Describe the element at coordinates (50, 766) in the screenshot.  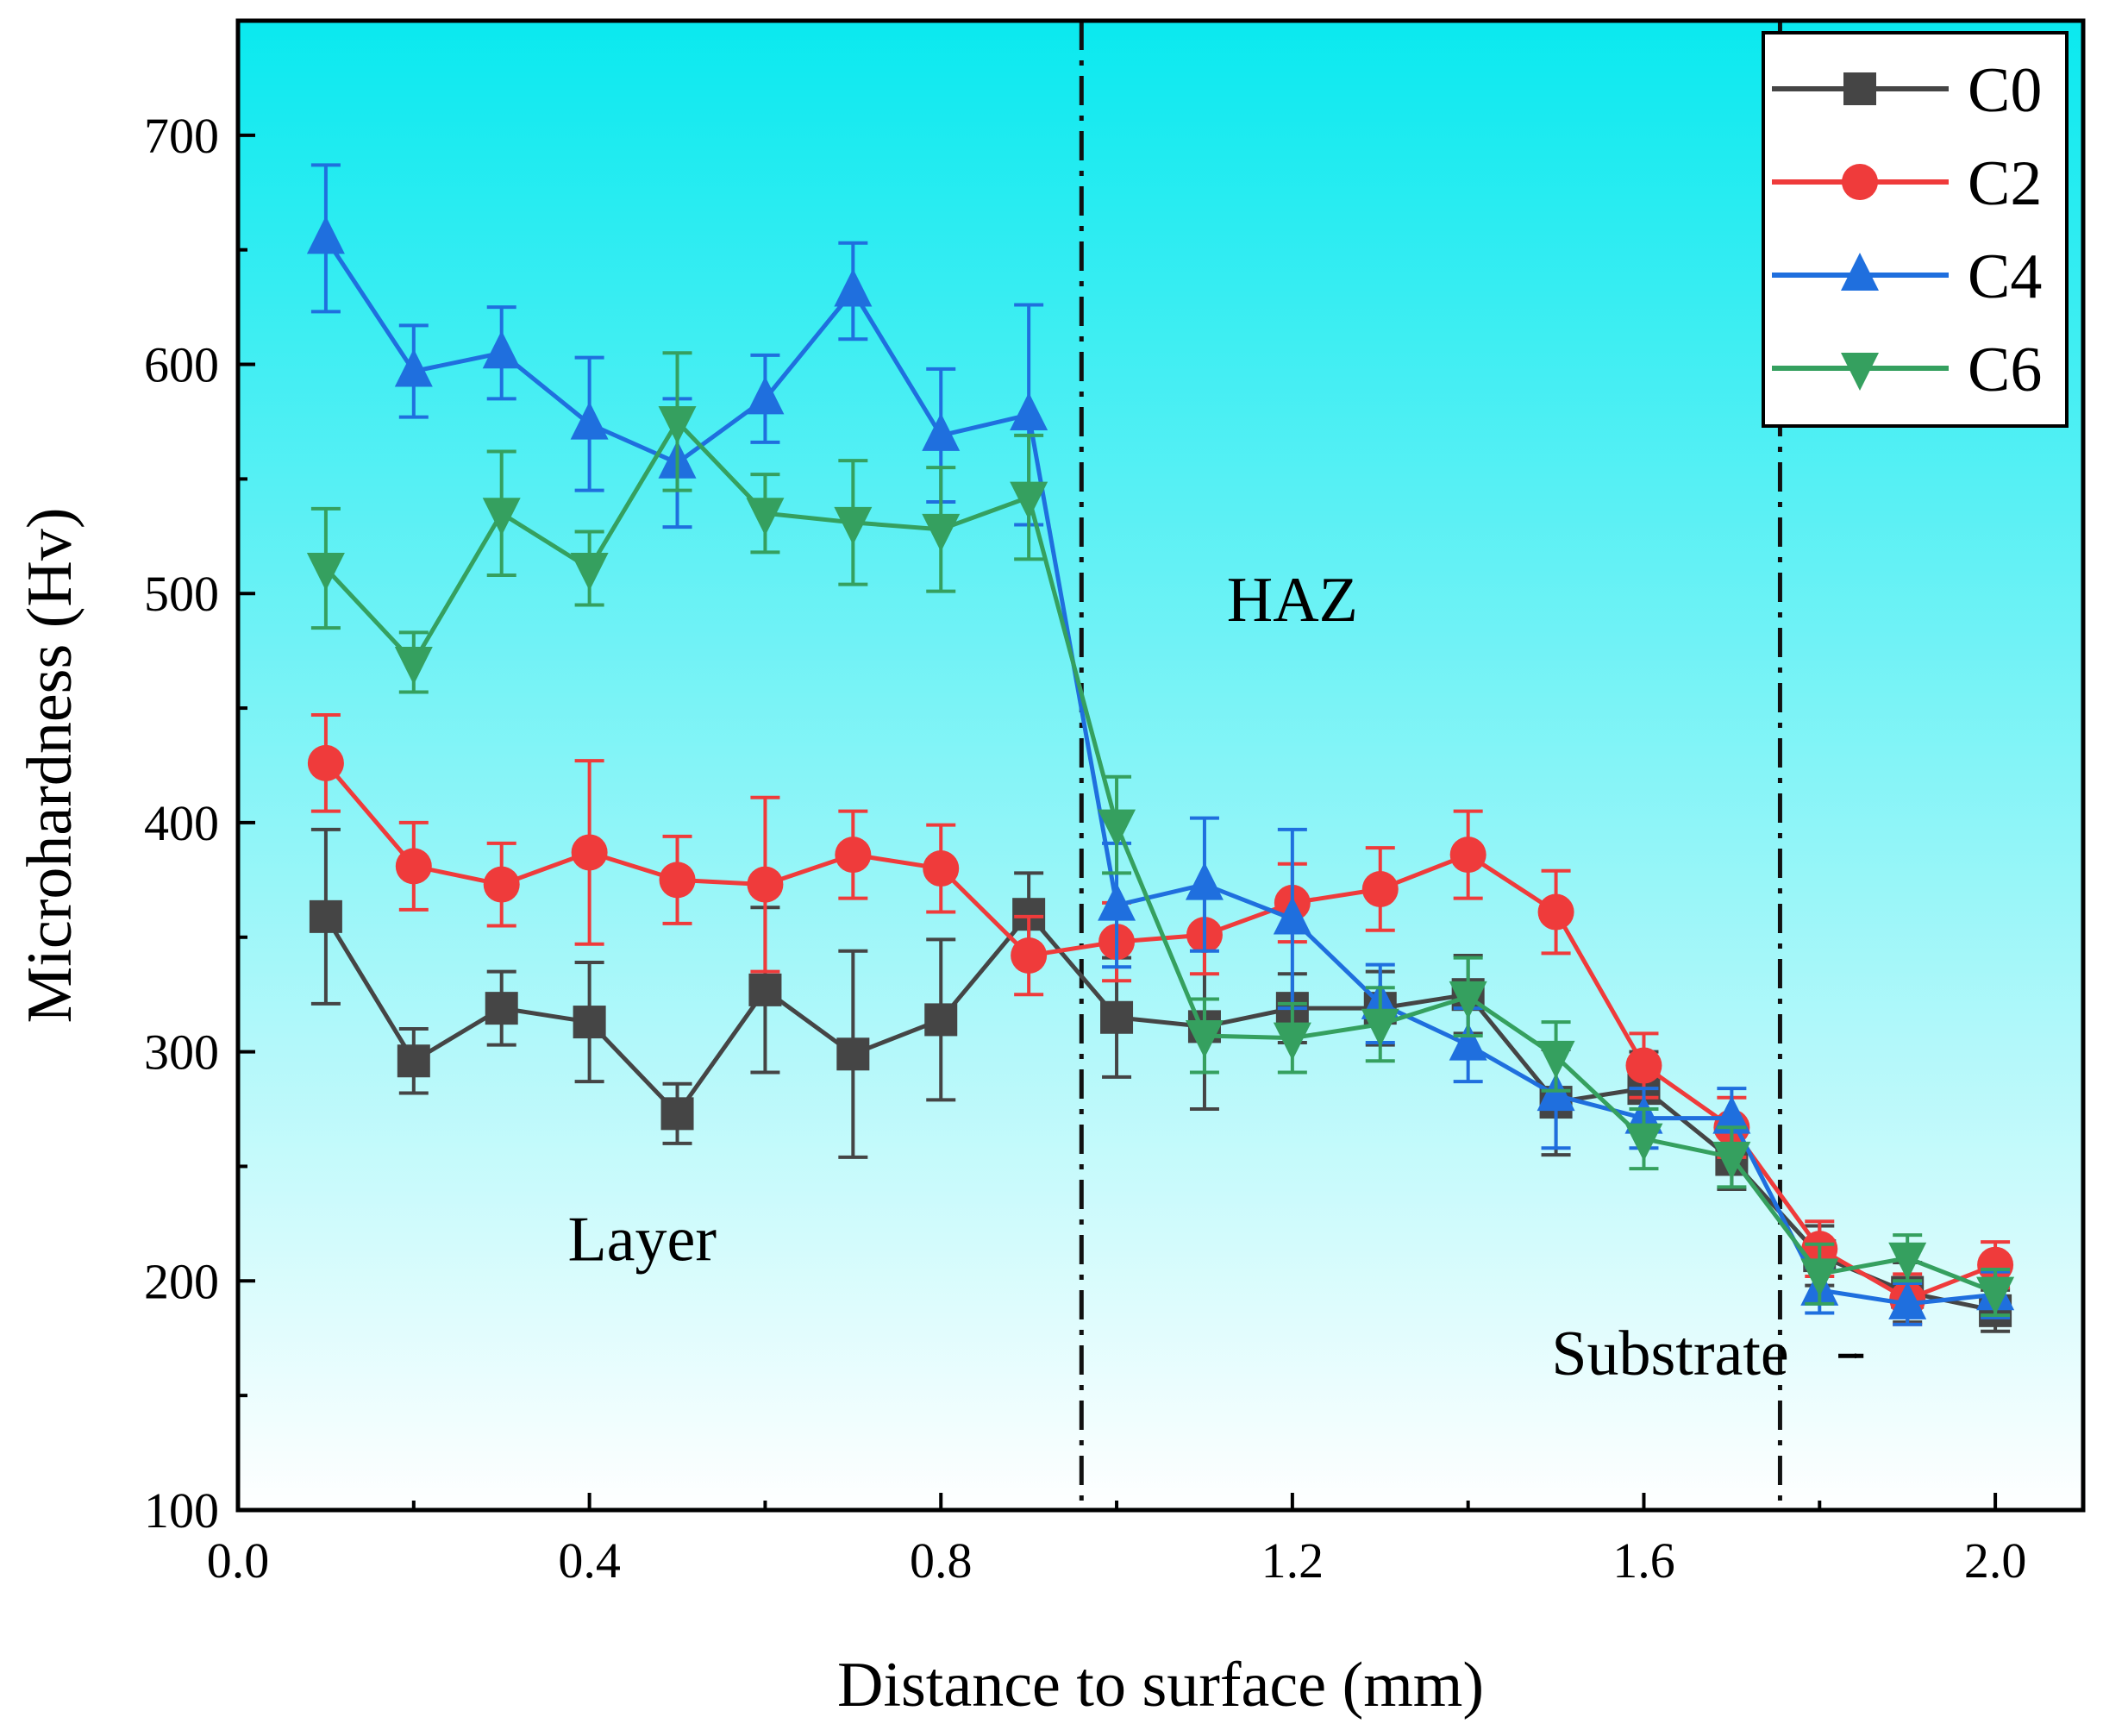
I see `y-axis-title: Microhardness (Hv)` at that location.